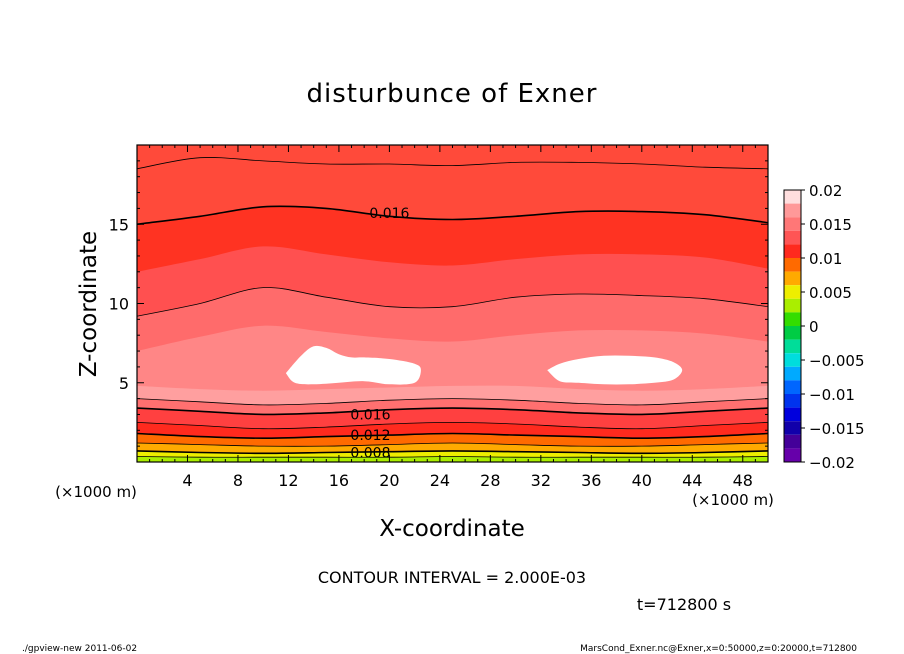 The width and height of the screenshot is (904, 654). Describe the element at coordinates (692, 480) in the screenshot. I see `x-tick-label: 44` at that location.